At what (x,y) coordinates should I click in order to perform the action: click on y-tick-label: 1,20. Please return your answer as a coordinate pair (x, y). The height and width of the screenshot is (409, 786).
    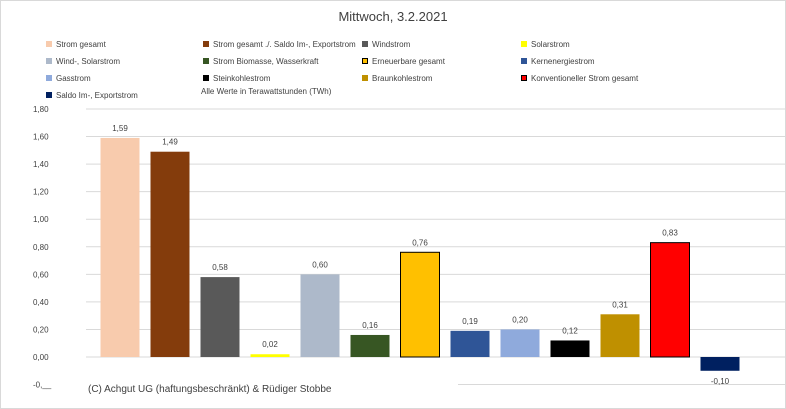
    Looking at the image, I should click on (41, 192).